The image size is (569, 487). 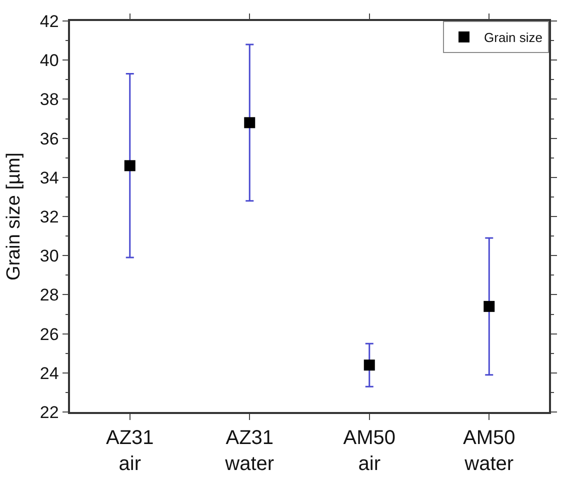 What do you see at coordinates (49, 100) in the screenshot?
I see `y-tick-label: 38` at bounding box center [49, 100].